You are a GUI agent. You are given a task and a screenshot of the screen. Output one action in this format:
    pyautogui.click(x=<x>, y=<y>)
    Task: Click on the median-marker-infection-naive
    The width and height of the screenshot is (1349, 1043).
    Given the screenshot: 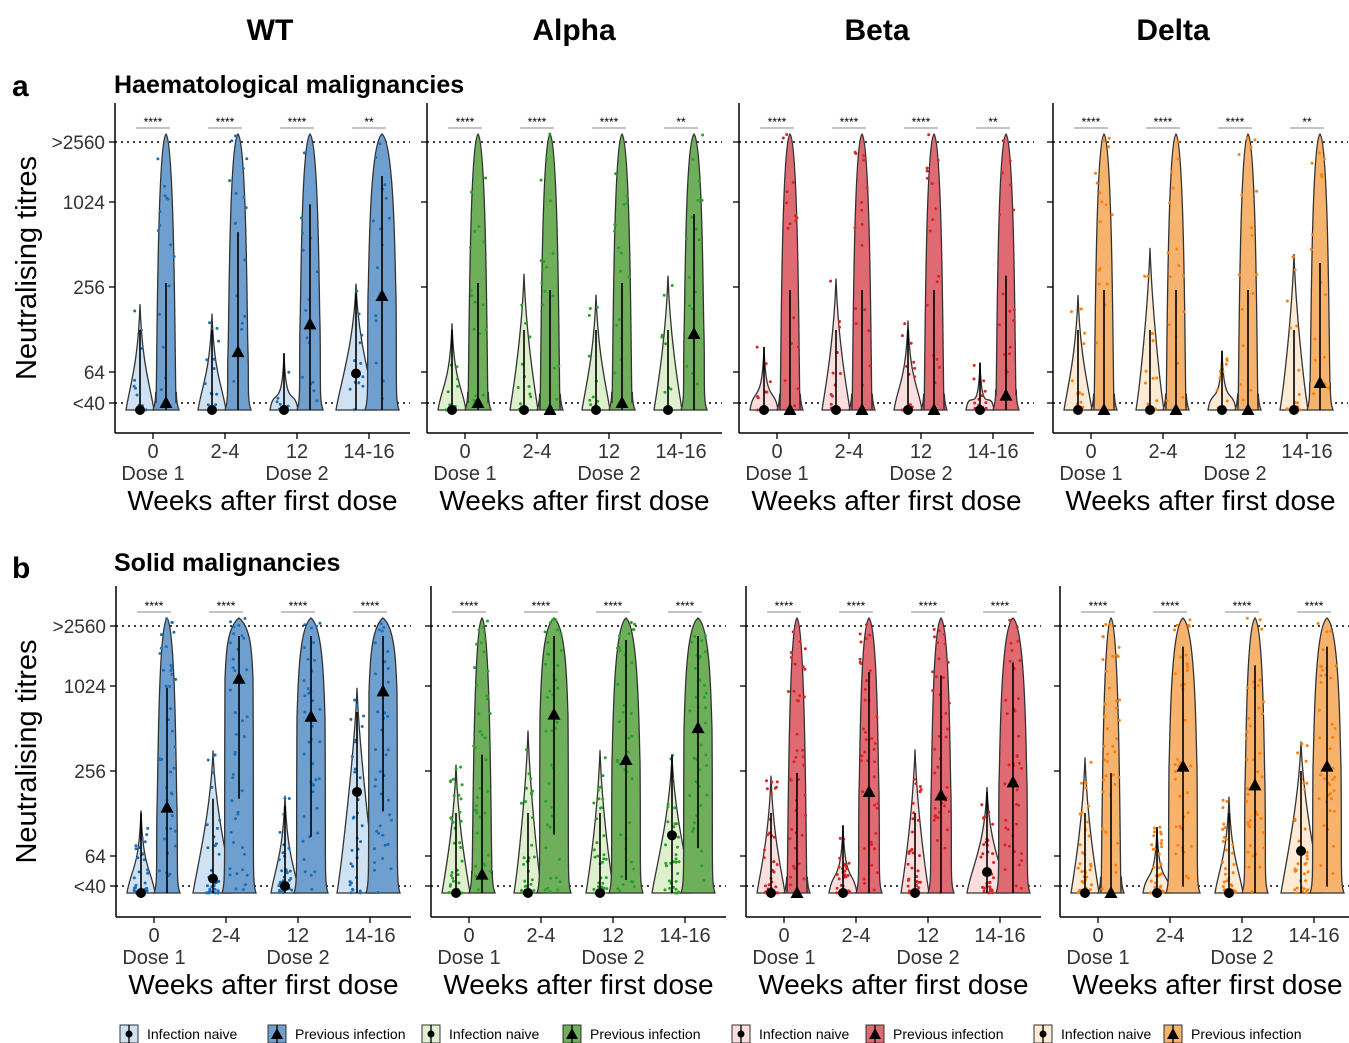 What is the action you would take?
    pyautogui.click(x=672, y=835)
    